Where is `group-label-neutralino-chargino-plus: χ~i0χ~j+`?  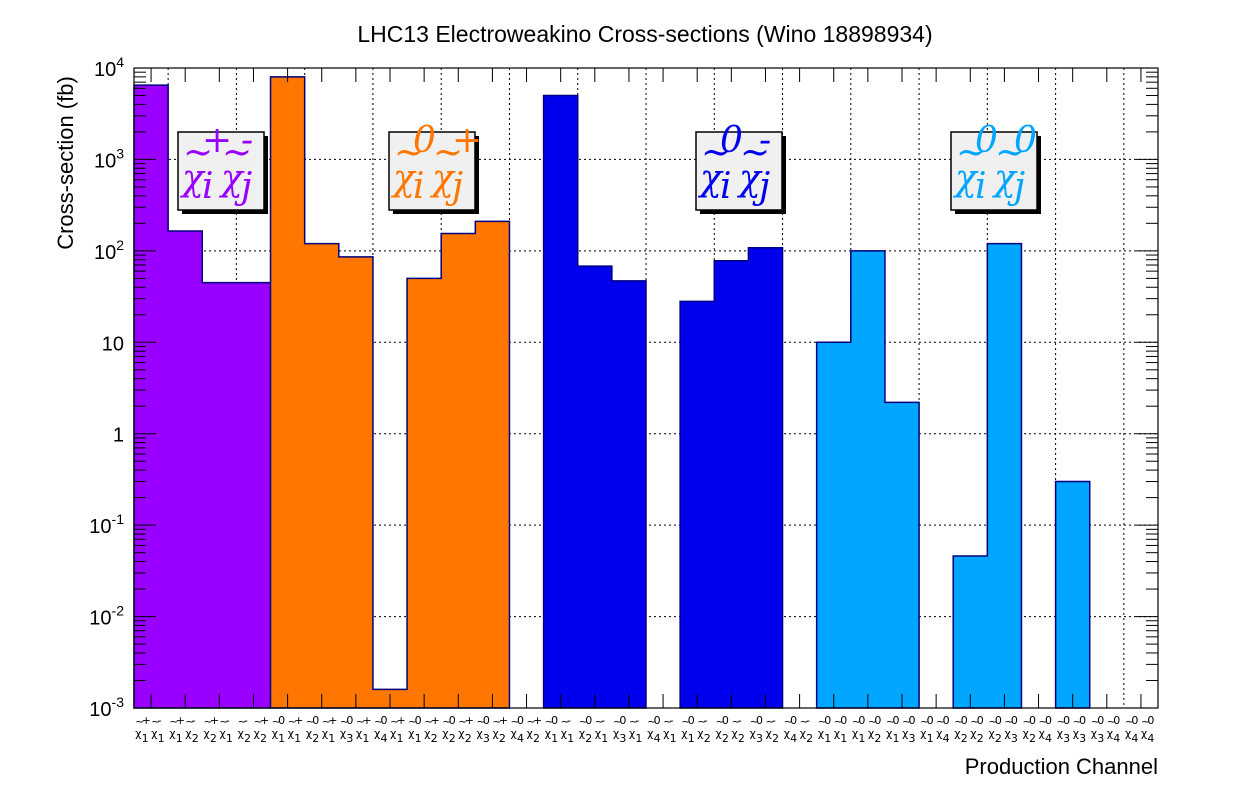 group-label-neutralino-chargino-plus: χ~i0χ~j+ is located at coordinates (435, 167).